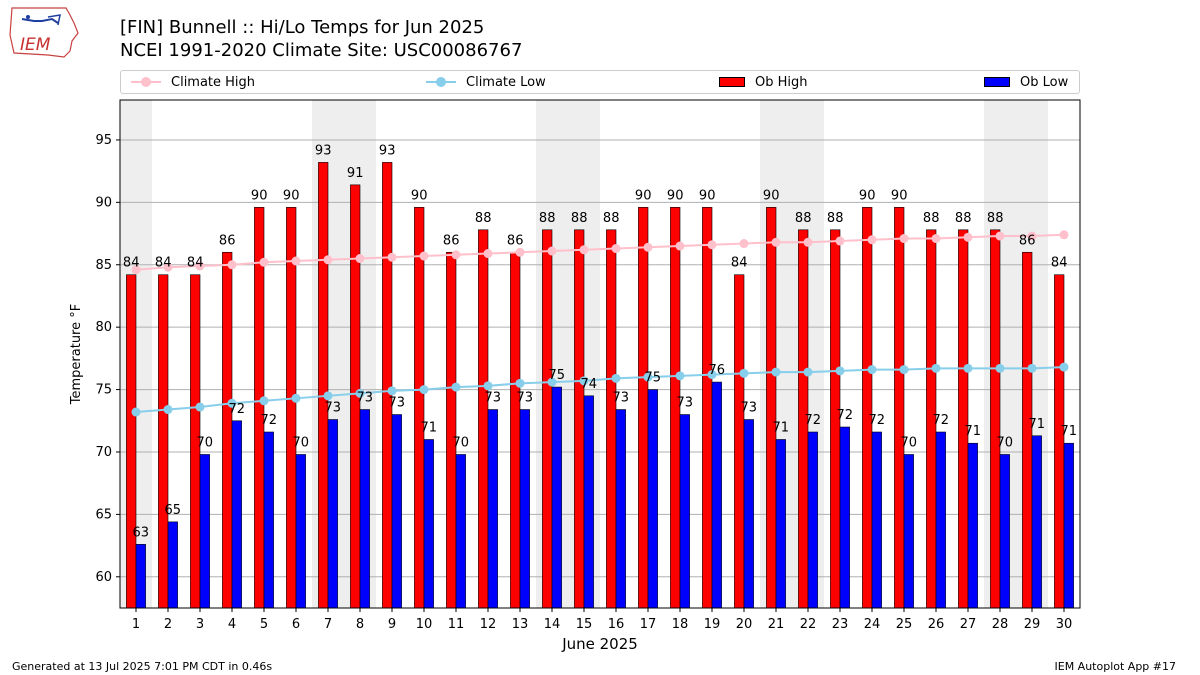 This screenshot has width=1200, height=675. I want to click on x-tick-label: 3, so click(200, 624).